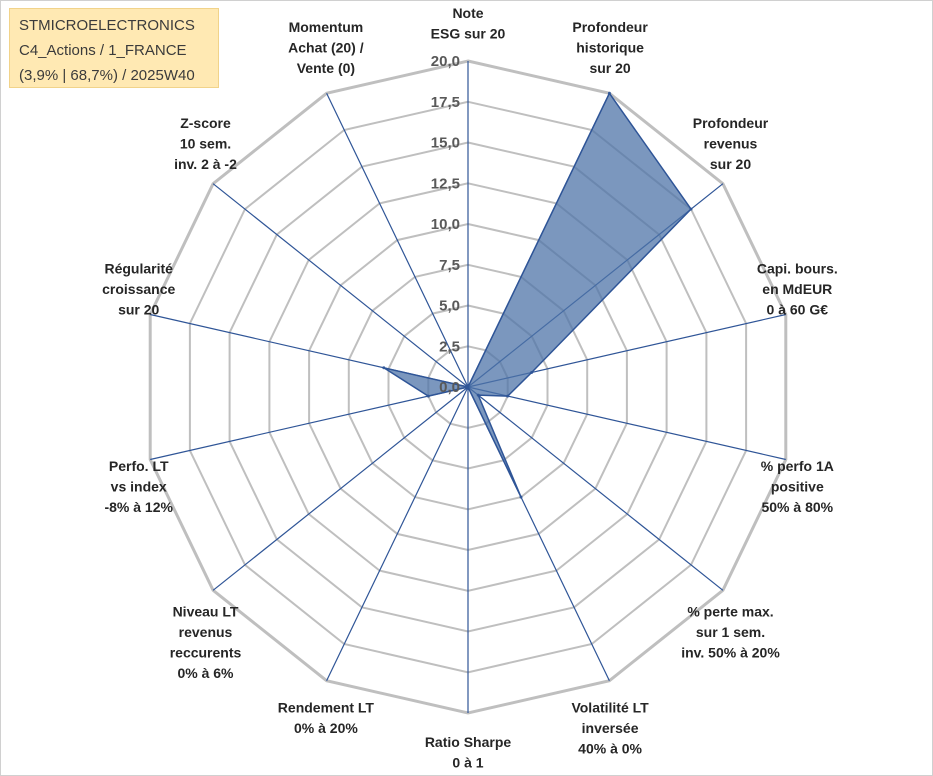  What do you see at coordinates (445, 183) in the screenshot?
I see `r-tick-label: 12,5` at bounding box center [445, 183].